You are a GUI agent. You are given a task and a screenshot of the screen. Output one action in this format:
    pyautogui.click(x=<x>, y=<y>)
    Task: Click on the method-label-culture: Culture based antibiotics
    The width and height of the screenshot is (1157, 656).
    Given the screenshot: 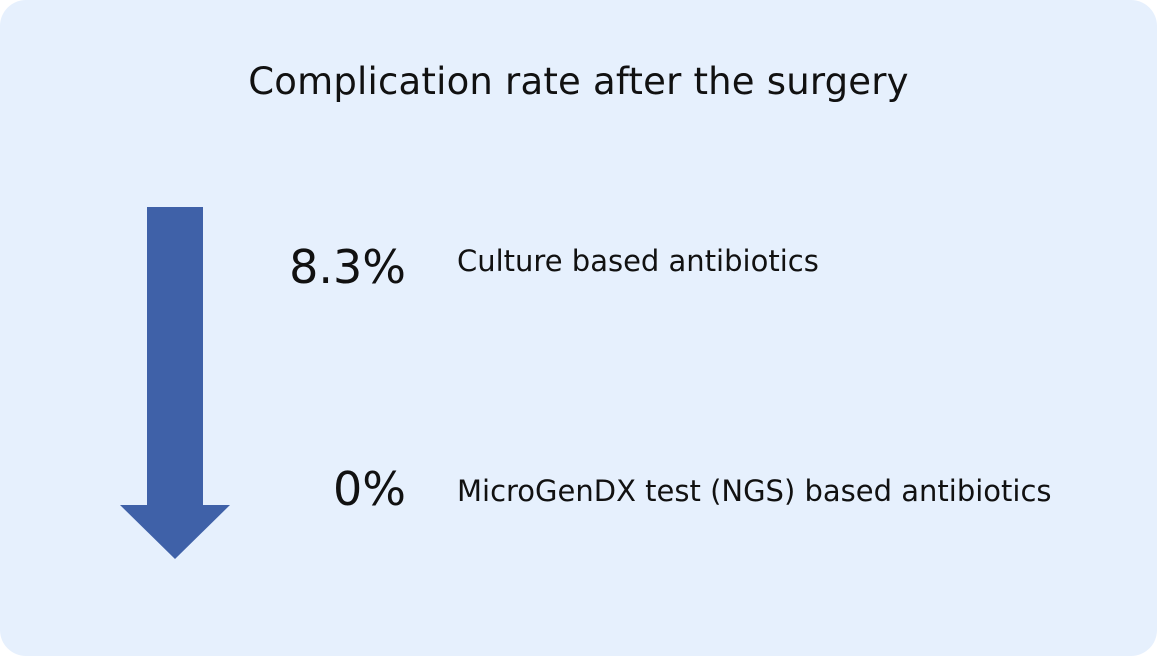 What is the action you would take?
    pyautogui.click(x=638, y=261)
    